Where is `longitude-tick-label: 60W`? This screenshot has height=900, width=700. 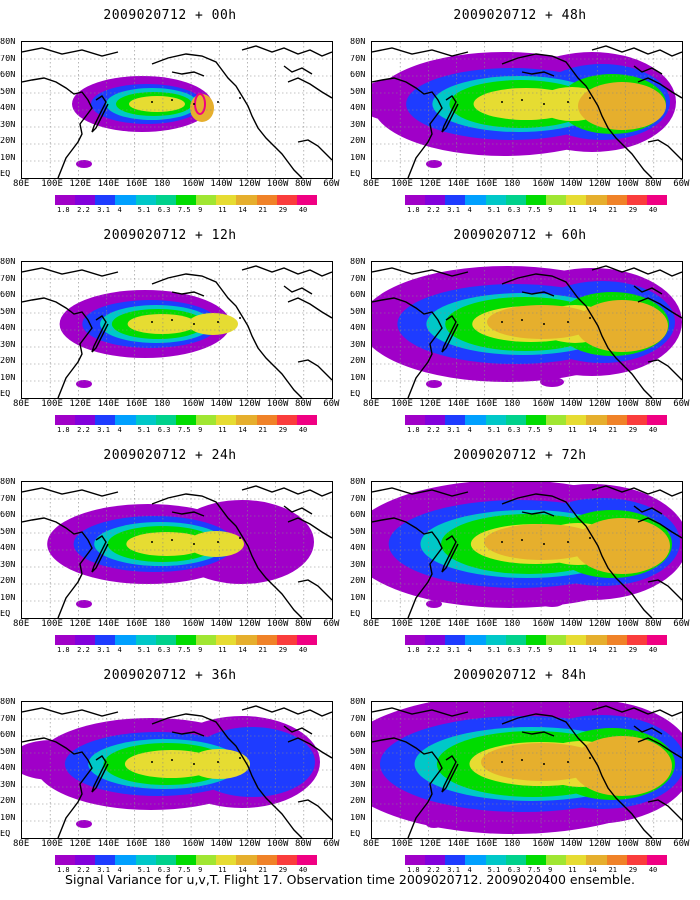
longitude-tick-label: 60W is located at coordinates (331, 844).